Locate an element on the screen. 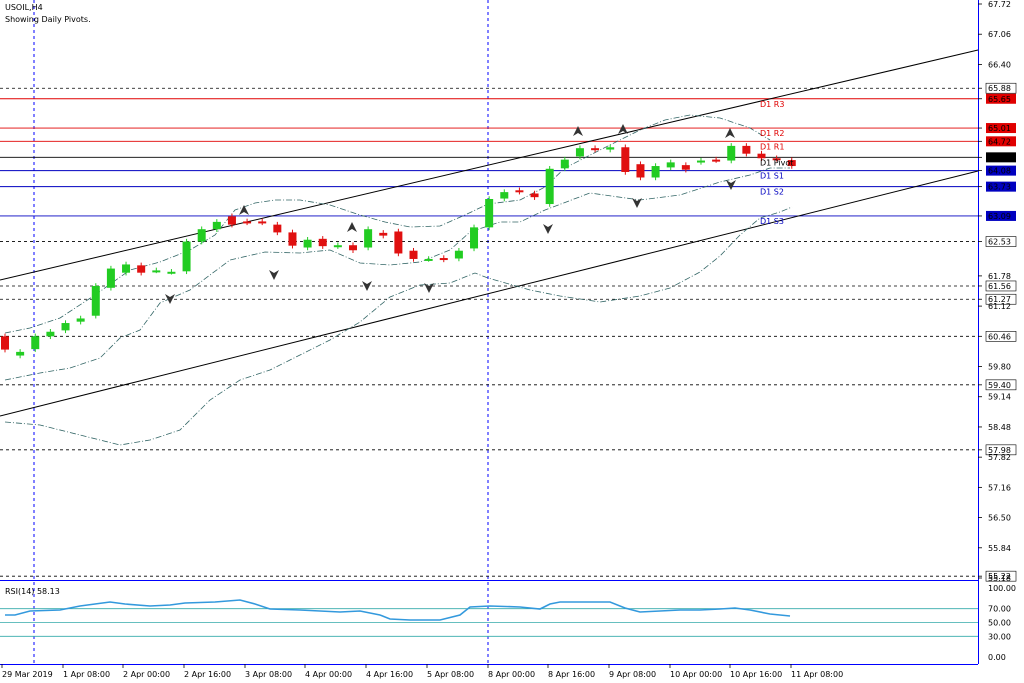 This screenshot has height=683, width=1024. price-label: 58.48 is located at coordinates (999, 427).